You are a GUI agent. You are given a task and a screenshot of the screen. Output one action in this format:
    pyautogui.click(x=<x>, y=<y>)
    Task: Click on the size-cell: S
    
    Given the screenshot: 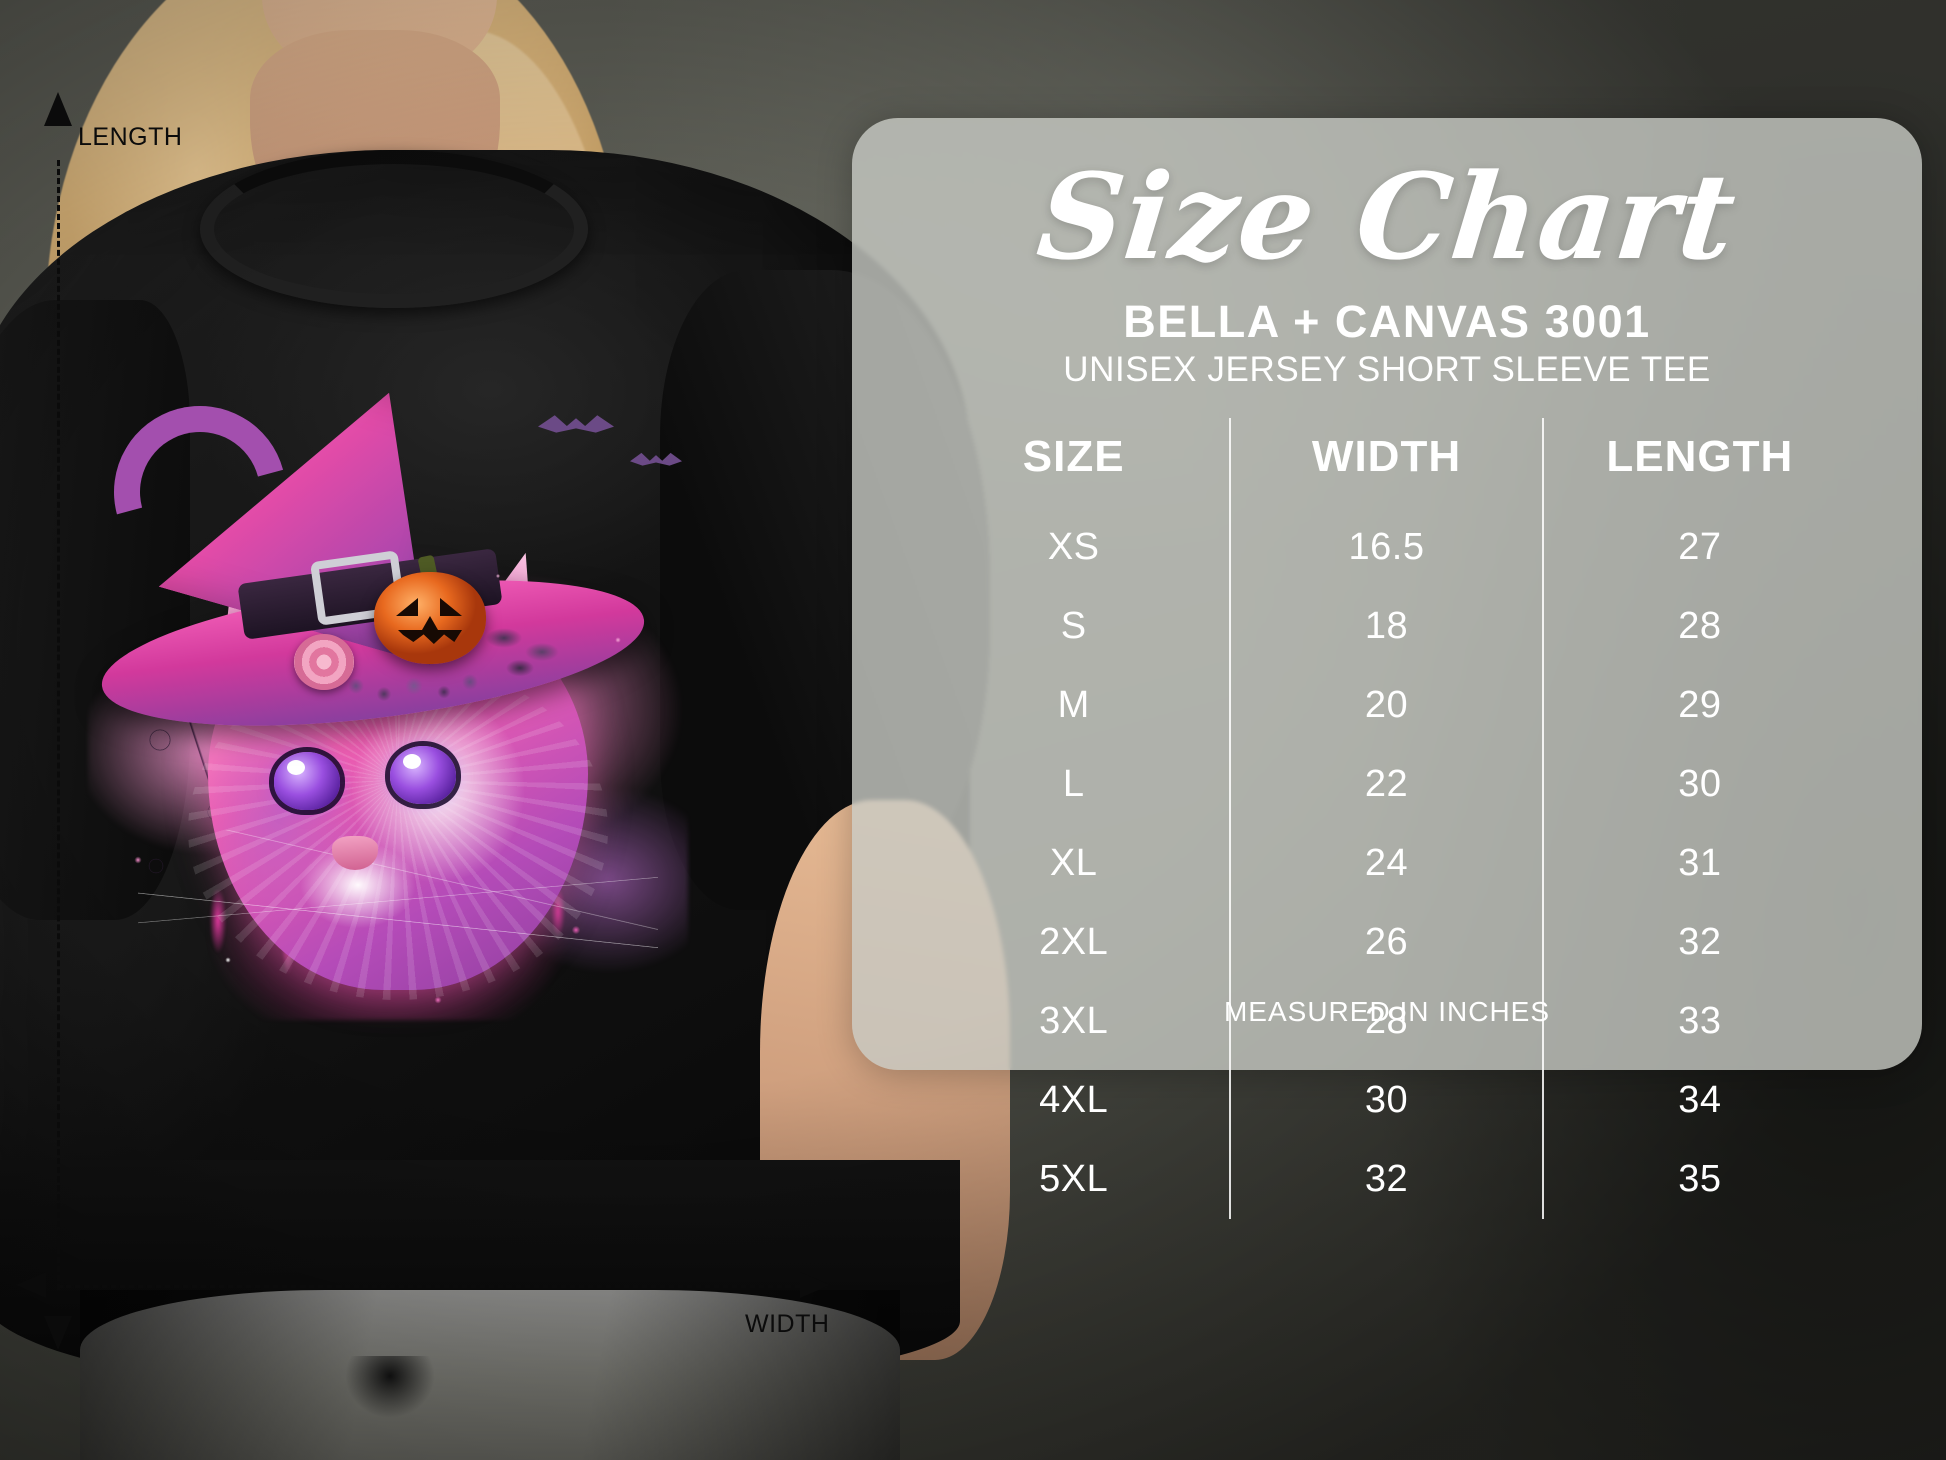 What is the action you would take?
    pyautogui.click(x=1073, y=626)
    